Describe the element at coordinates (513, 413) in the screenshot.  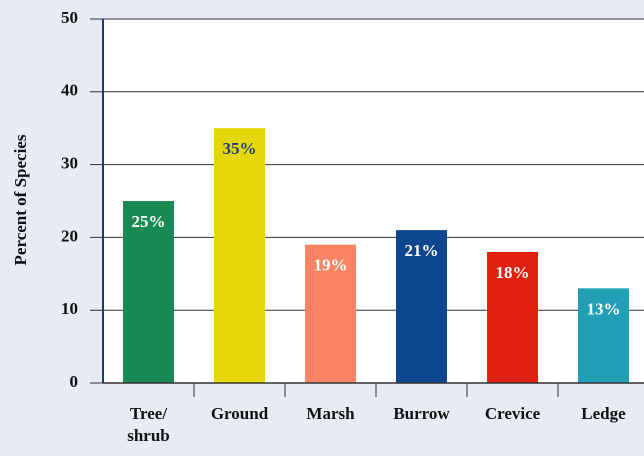
I see `x-tick-label: Crevice` at that location.